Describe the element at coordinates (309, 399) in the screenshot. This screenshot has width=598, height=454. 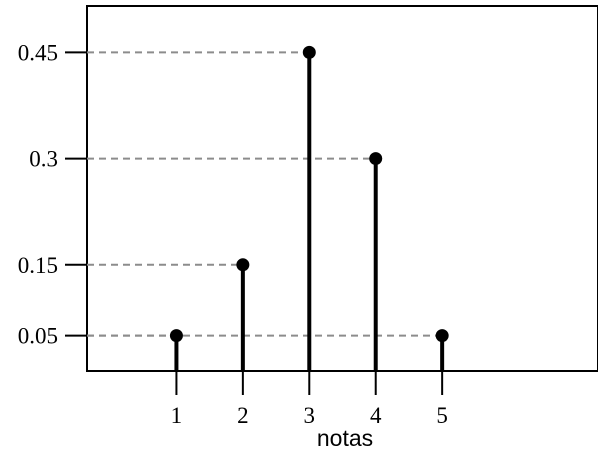
I see `x-axis-ticks: 1 2 3 4 5` at that location.